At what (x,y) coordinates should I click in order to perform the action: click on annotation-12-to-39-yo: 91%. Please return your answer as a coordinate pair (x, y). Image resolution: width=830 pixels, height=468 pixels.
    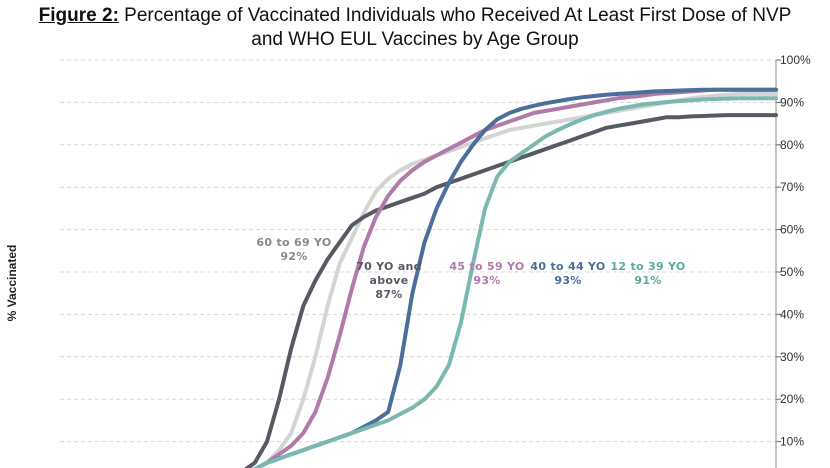
    Looking at the image, I should click on (647, 280).